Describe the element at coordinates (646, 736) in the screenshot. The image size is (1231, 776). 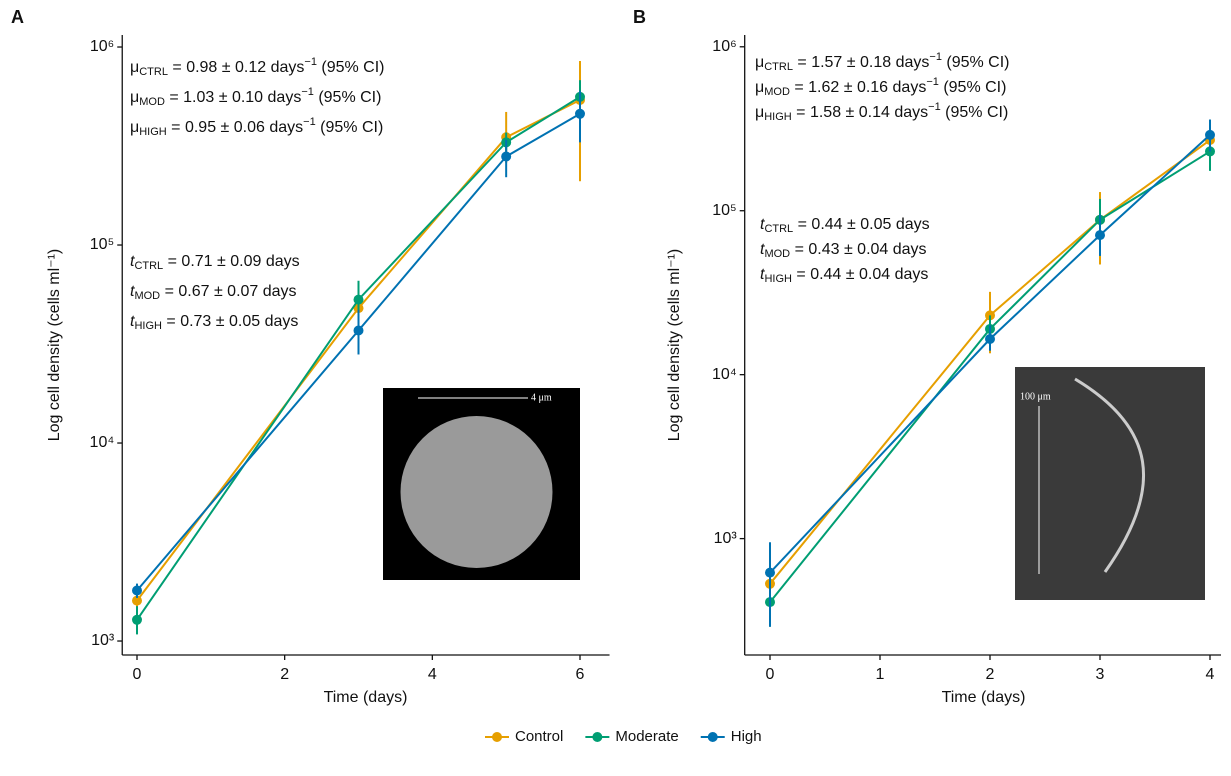
I see `legend-label: Moderate` at that location.